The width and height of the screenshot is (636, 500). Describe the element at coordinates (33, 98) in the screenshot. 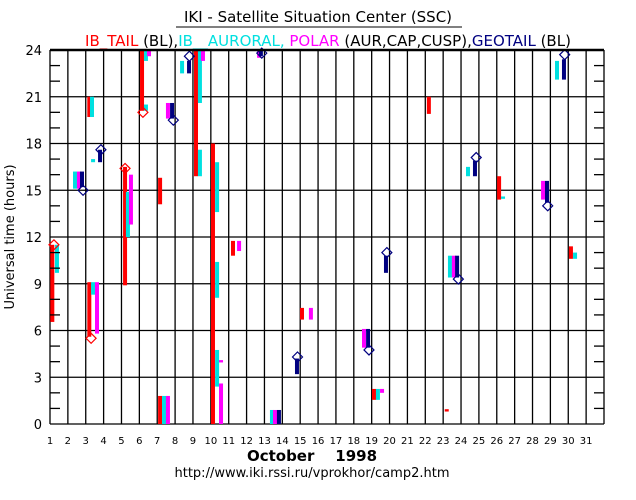

I see `y-tick-label: 21` at that location.